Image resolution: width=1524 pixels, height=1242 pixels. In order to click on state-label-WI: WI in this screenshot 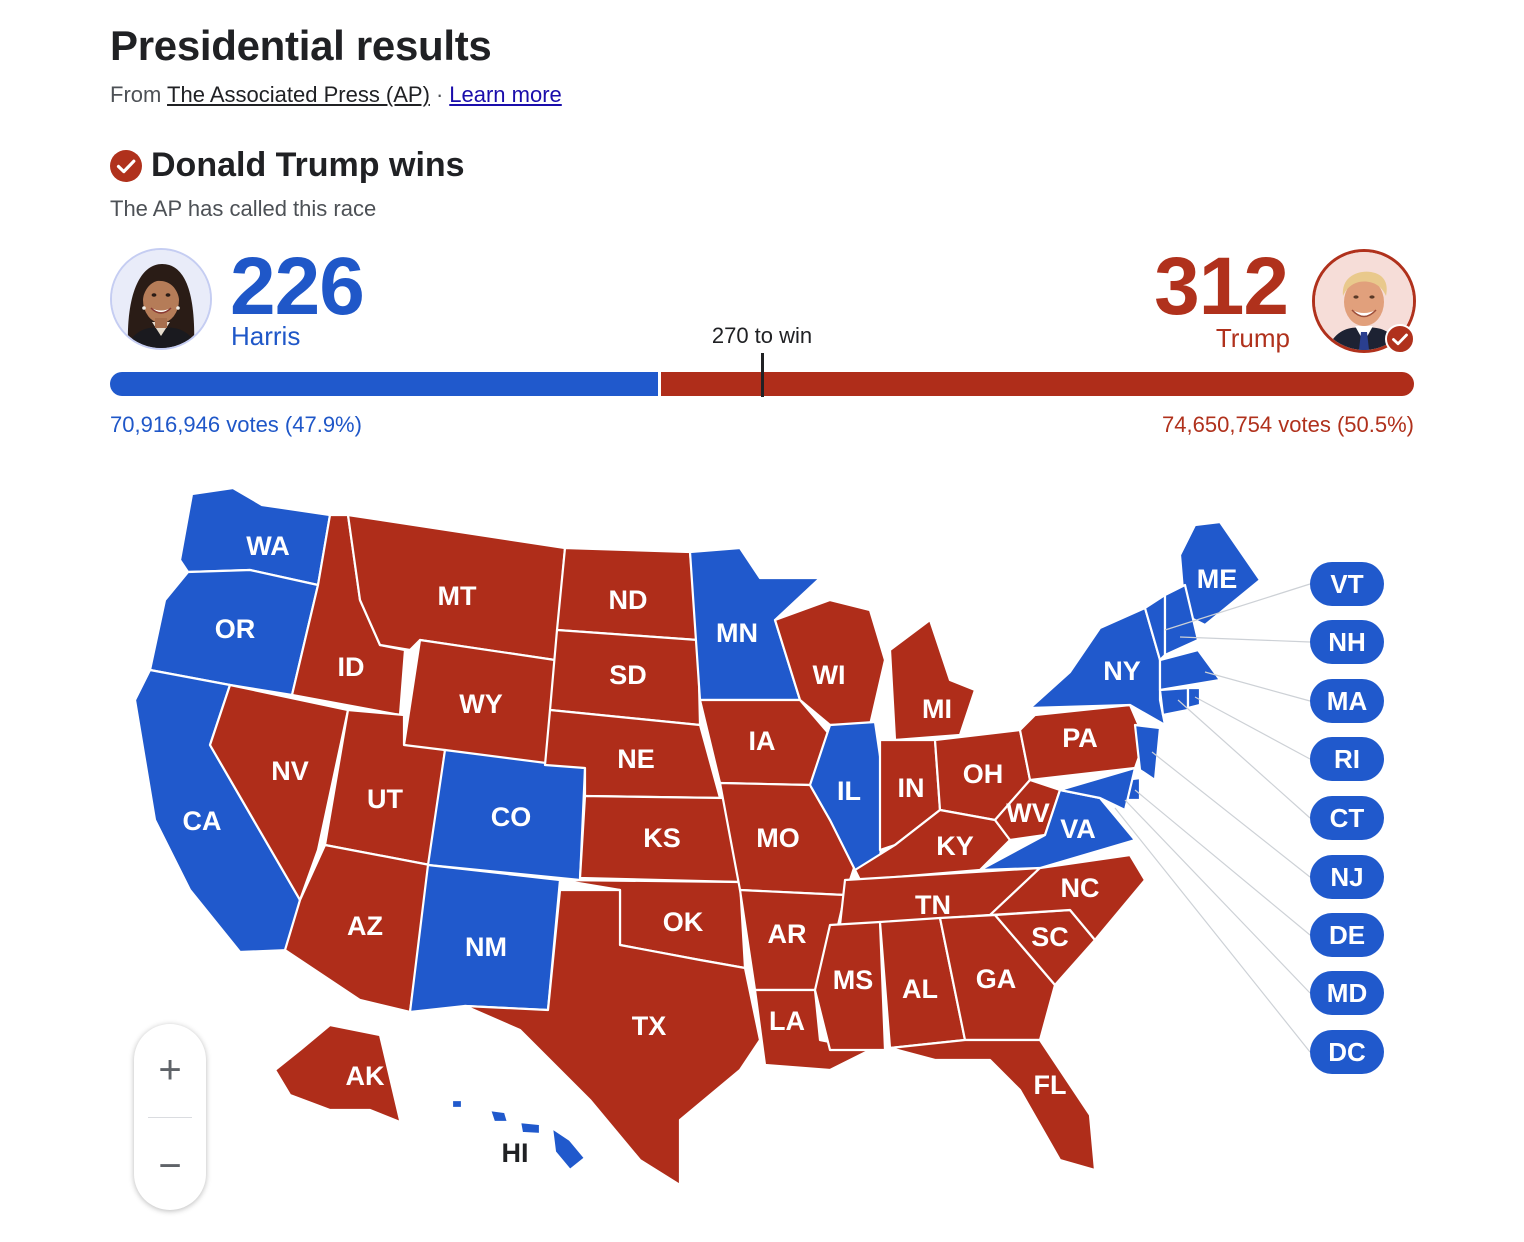, I will do `click(829, 675)`.